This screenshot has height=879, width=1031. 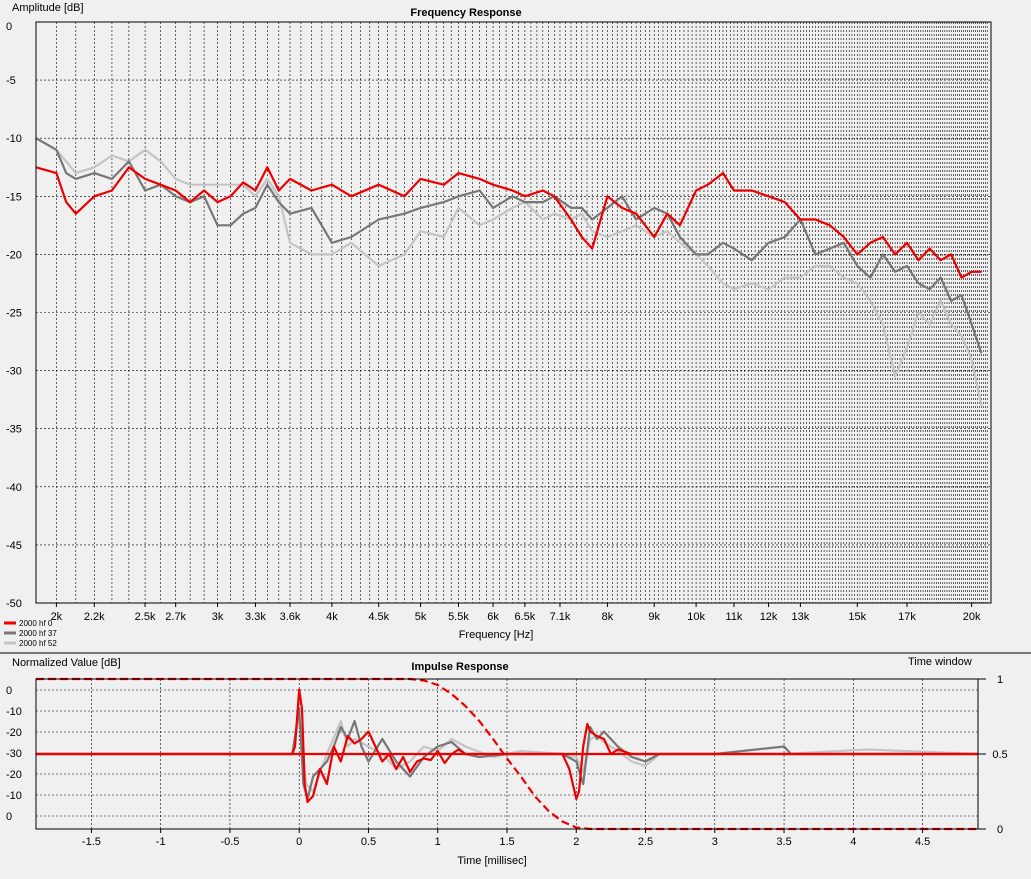 I want to click on fr-series-line, so click(x=508, y=222).